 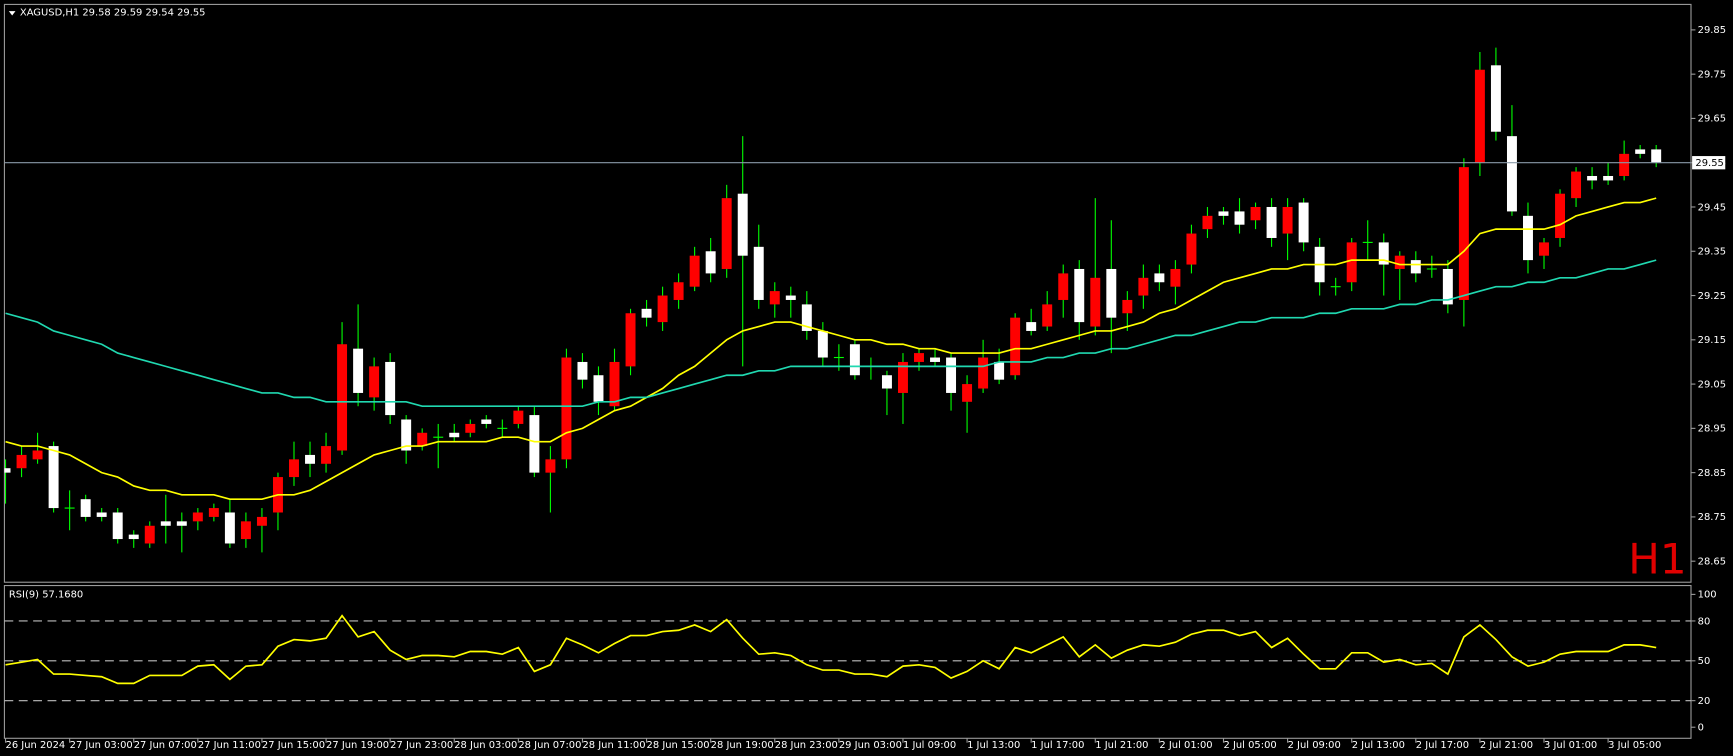 What do you see at coordinates (1704, 661) in the screenshot?
I see `y2-tick-label: 50` at bounding box center [1704, 661].